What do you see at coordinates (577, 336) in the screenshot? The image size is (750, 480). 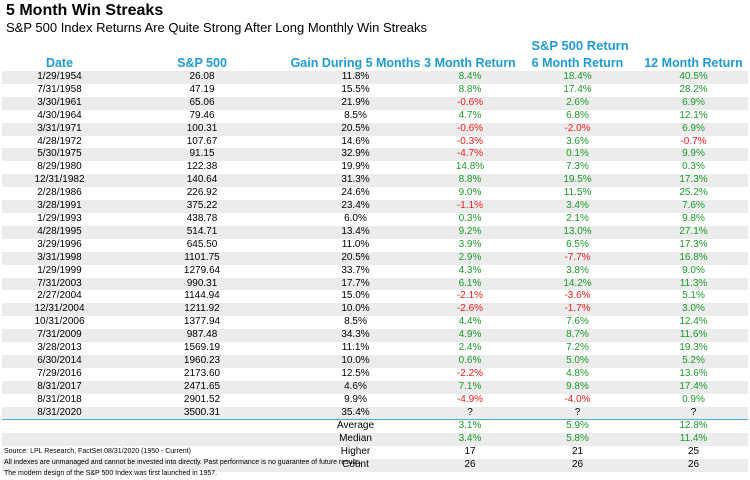 I see `cell-6m-return: 8.7%` at bounding box center [577, 336].